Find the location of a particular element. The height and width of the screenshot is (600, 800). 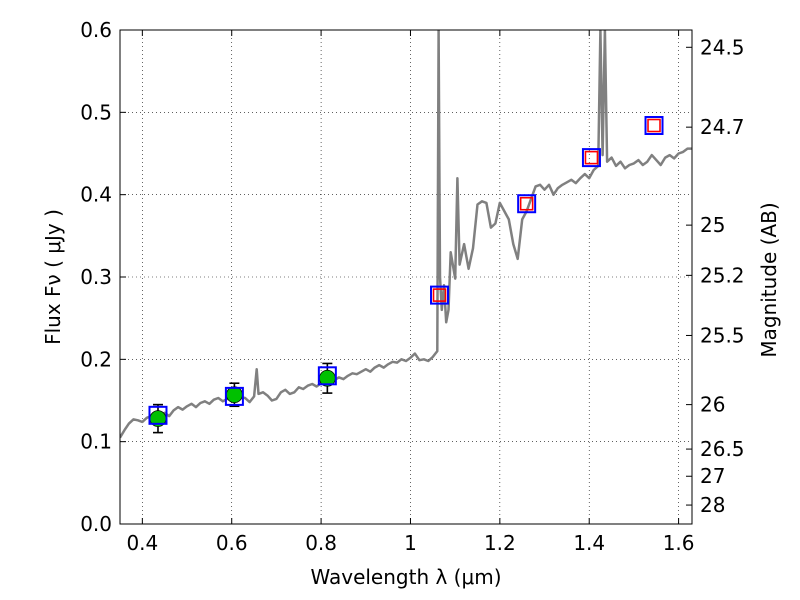

right-tick-label: 24.7 is located at coordinates (722, 127).